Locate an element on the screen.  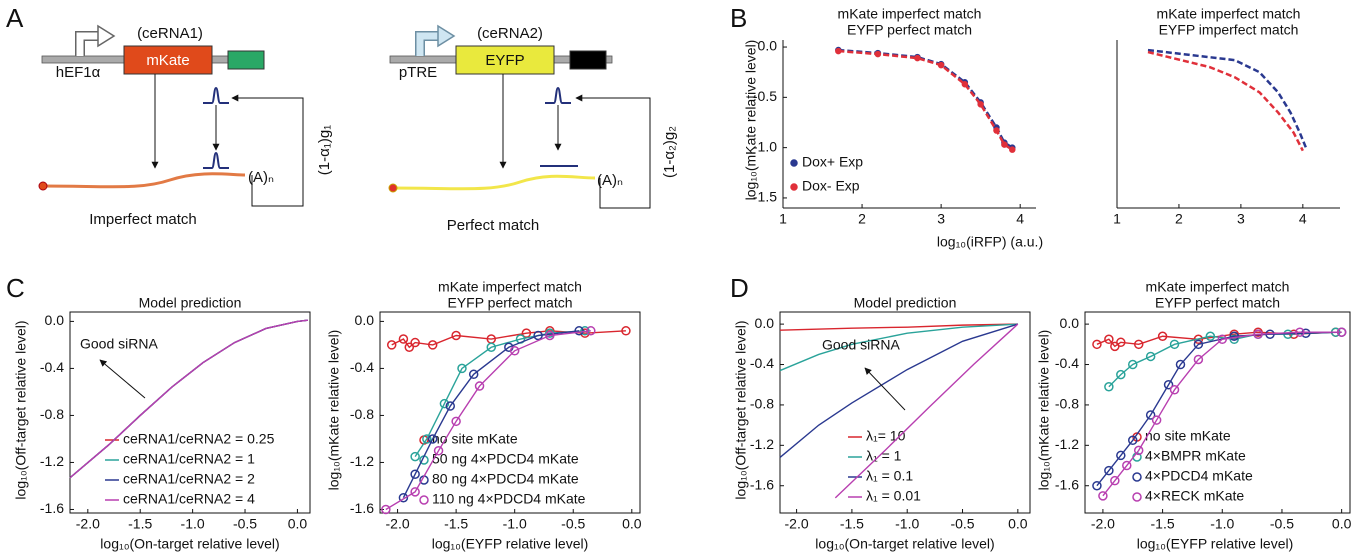
legend-label: 110 ng 4×PDCD4 mKate is located at coordinates (509, 499).